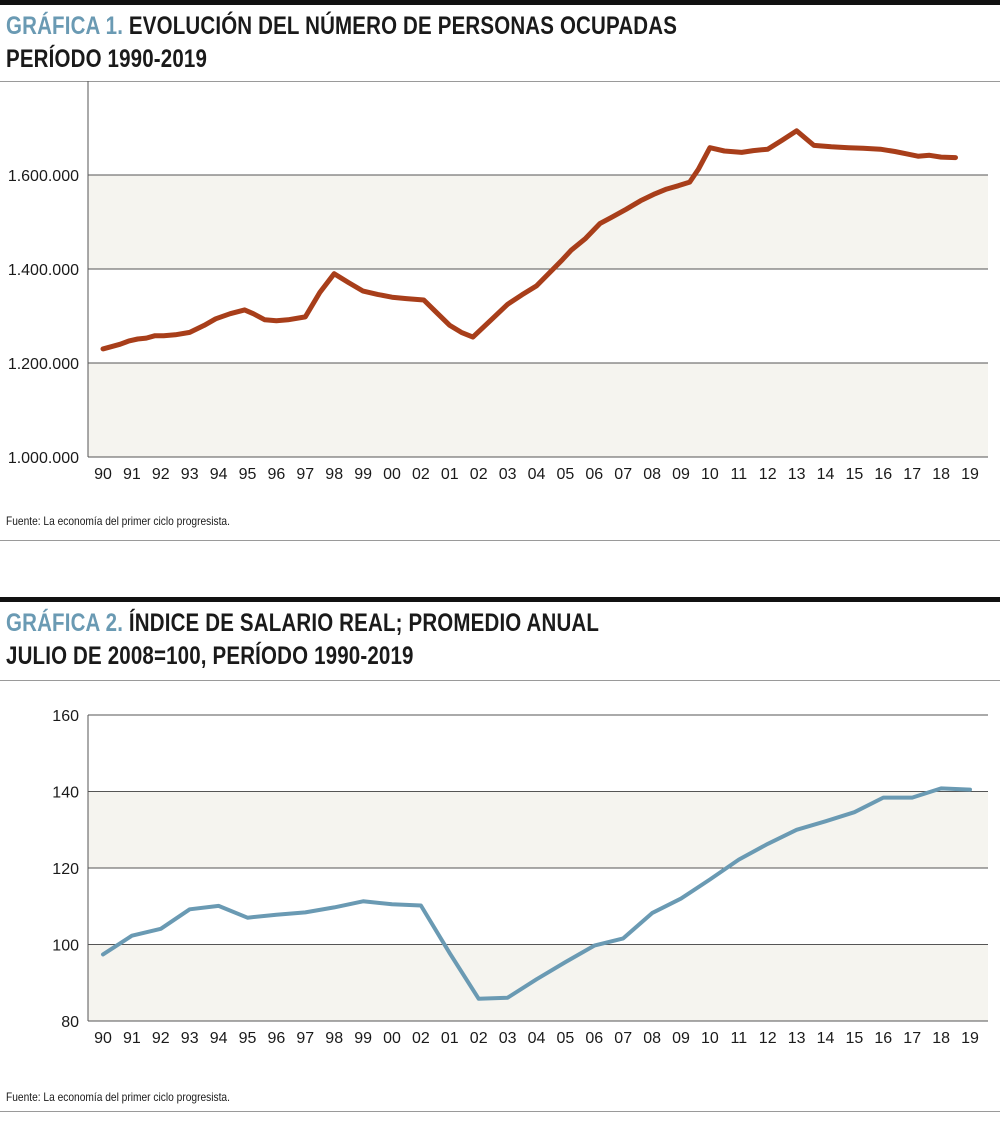  I want to click on y-tick-label: 140, so click(65, 793).